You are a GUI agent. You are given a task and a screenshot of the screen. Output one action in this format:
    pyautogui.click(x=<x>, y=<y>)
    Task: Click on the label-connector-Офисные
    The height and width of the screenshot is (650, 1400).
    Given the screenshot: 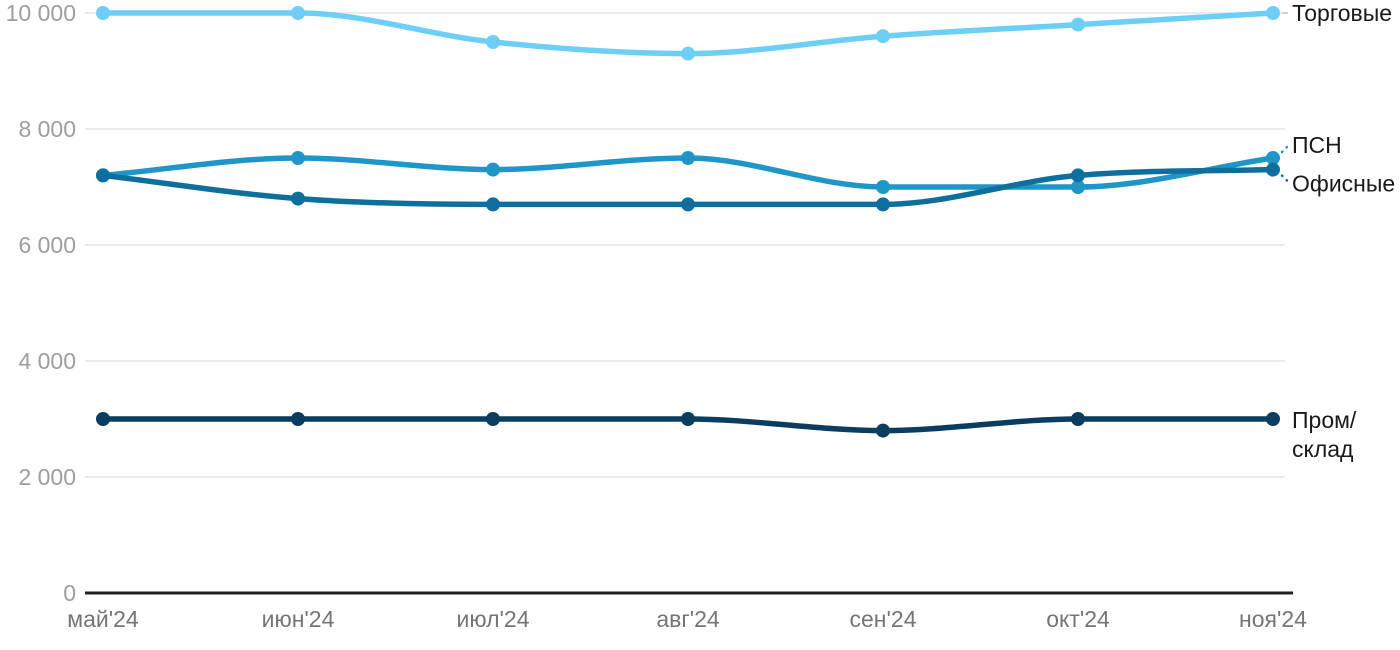 What is the action you would take?
    pyautogui.click(x=1286, y=179)
    